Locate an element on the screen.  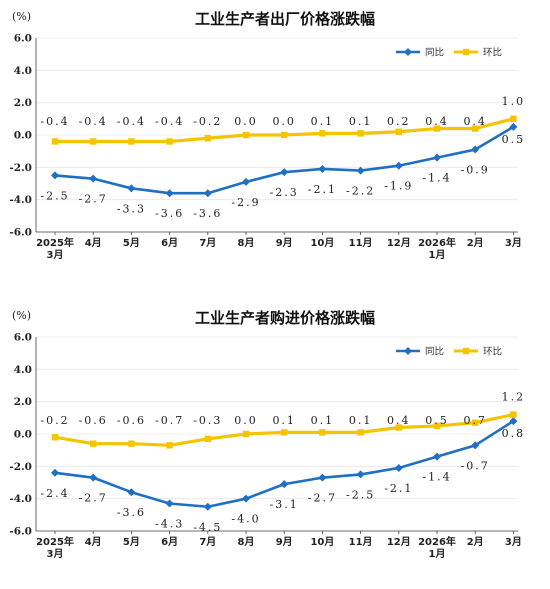
data-label: -0.7 is located at coordinates (169, 420).